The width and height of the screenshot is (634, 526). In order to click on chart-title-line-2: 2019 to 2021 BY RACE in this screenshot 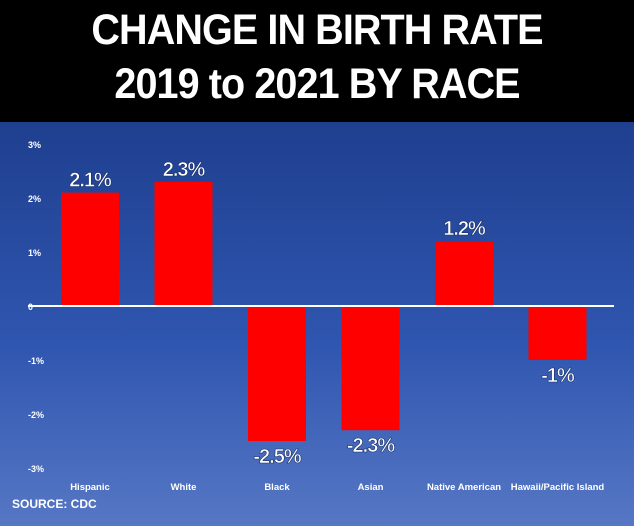, I will do `click(317, 84)`.